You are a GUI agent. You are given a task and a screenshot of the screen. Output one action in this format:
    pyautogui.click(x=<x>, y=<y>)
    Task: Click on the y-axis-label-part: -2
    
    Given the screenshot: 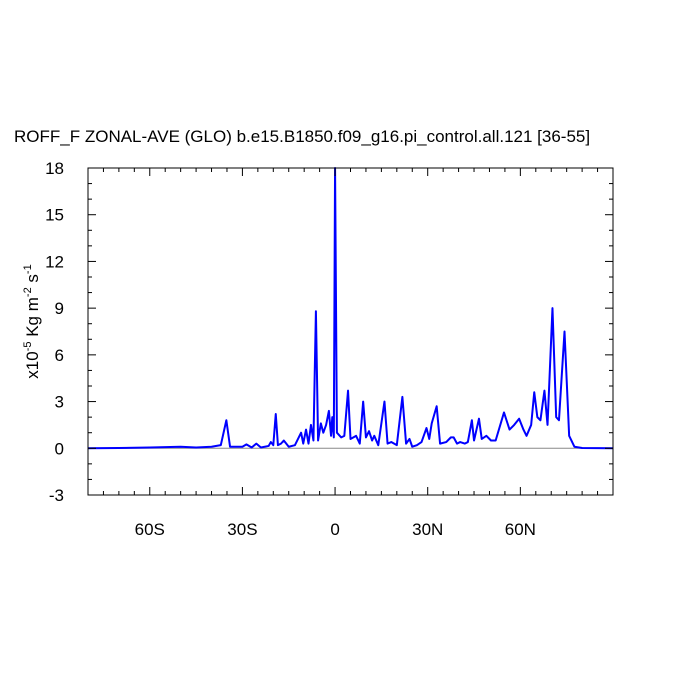 What is the action you would take?
    pyautogui.click(x=28, y=292)
    